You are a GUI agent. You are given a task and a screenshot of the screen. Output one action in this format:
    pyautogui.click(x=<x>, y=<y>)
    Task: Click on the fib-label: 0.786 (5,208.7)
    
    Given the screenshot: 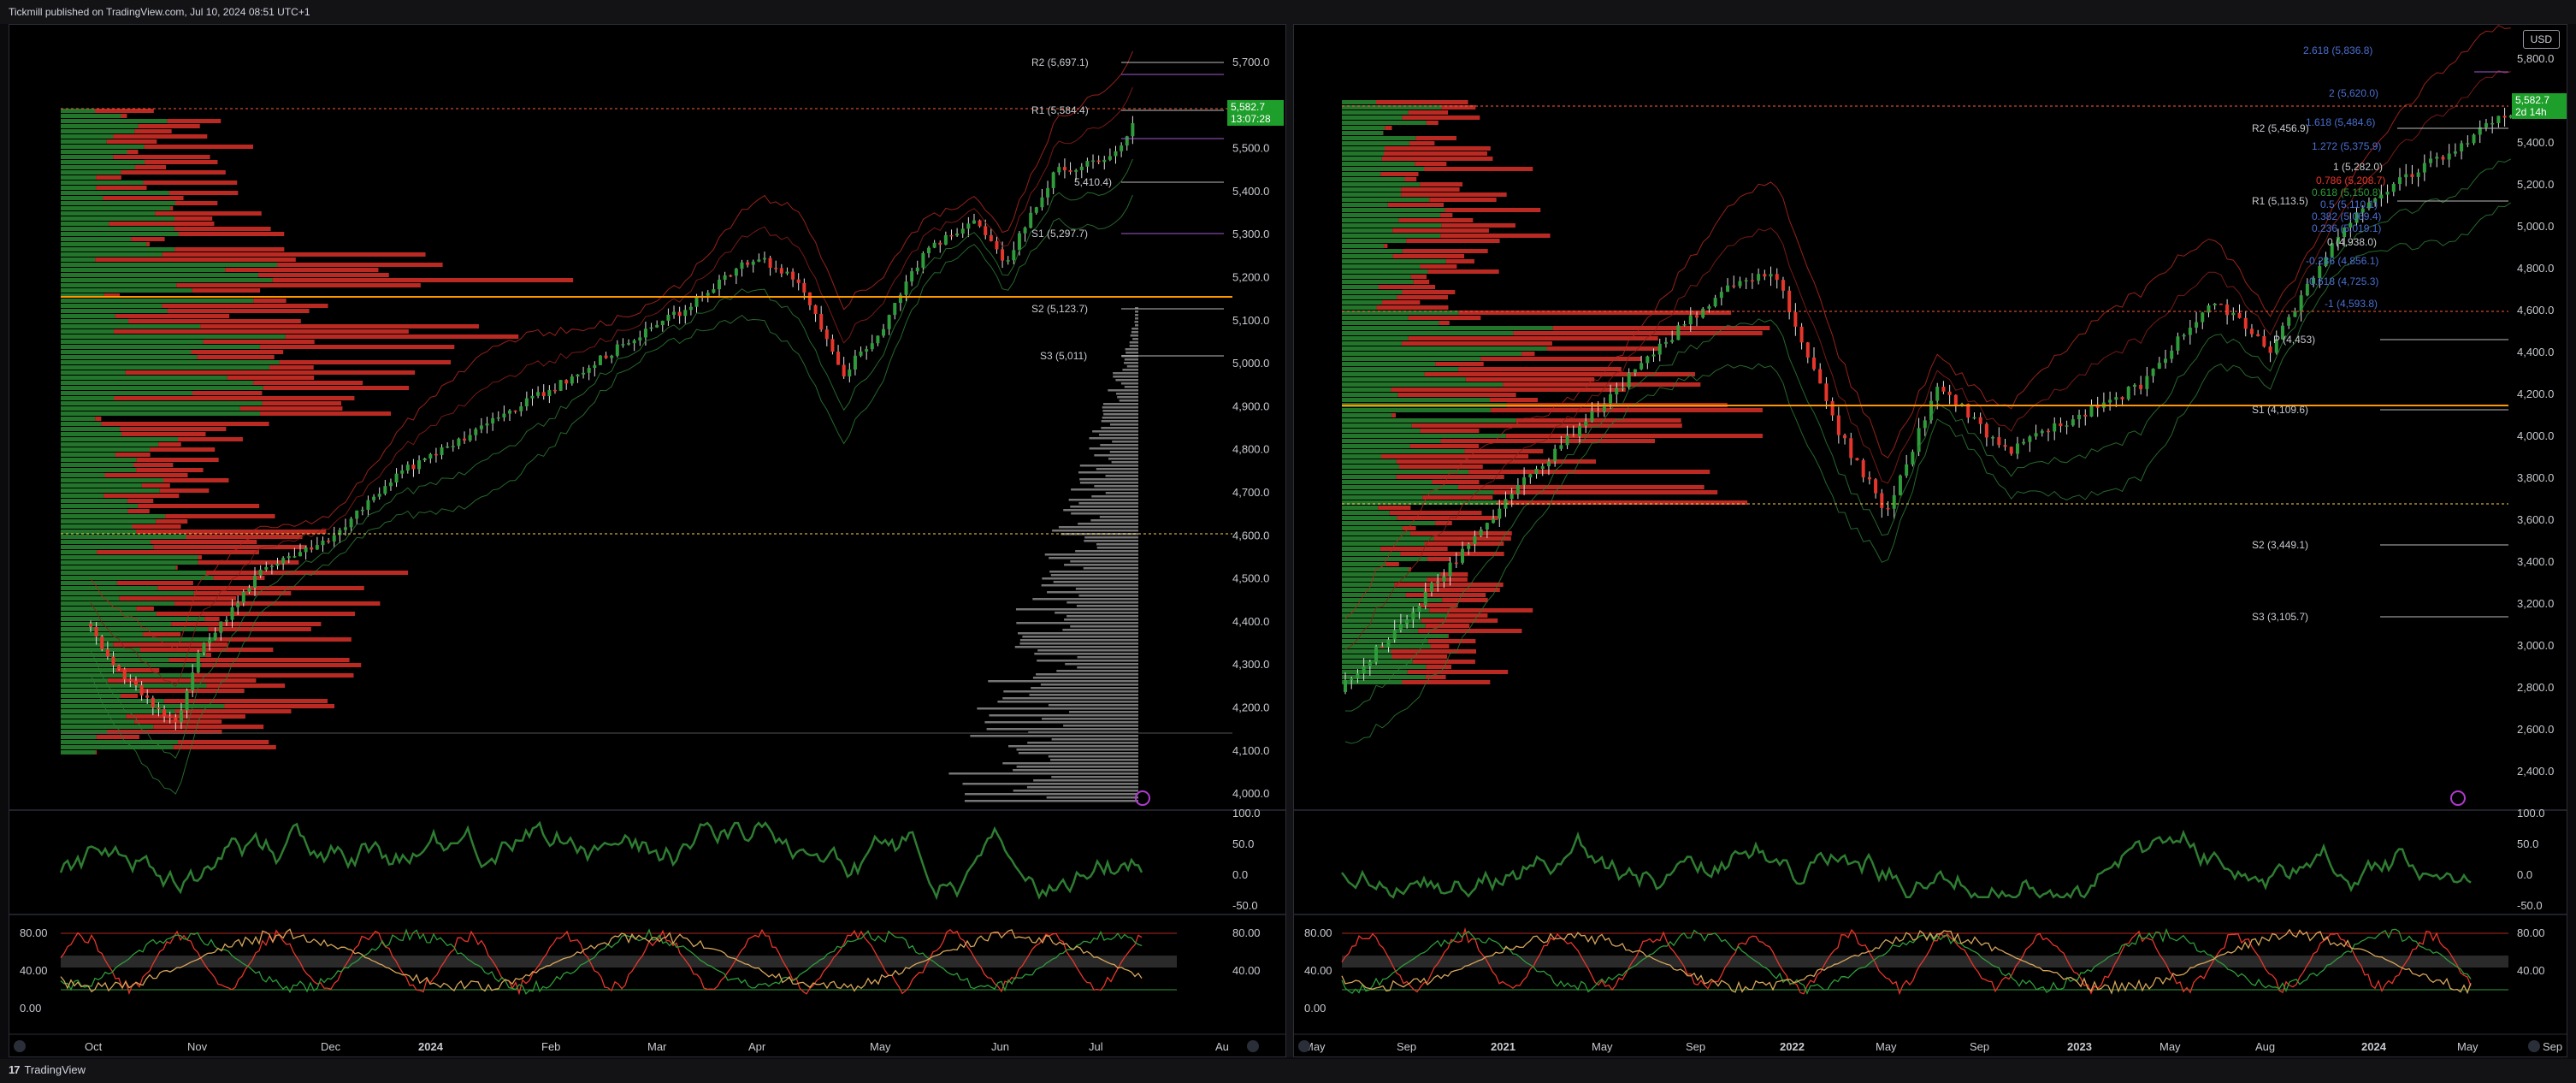 What is the action you would take?
    pyautogui.click(x=2350, y=180)
    